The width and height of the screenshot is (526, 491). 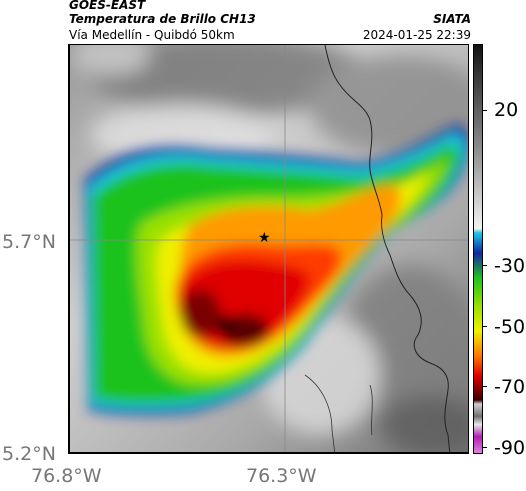 I want to click on region-label: Vía Medellín - Quibdó 50km, so click(x=152, y=35).